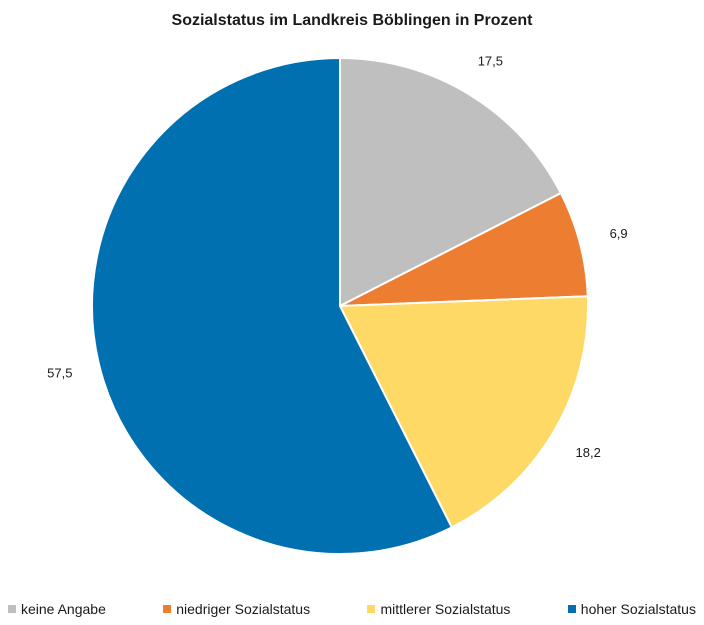 The height and width of the screenshot is (625, 704). I want to click on legend-item-hoher-sozialstatus: hoher Sozialstatus, so click(631, 609).